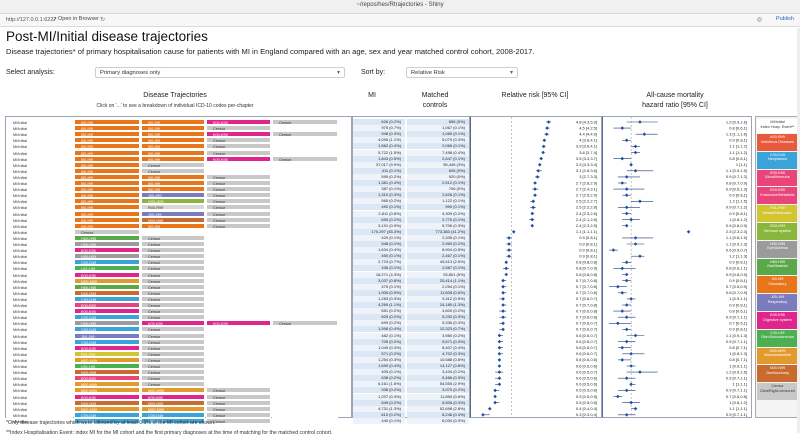 The height and width of the screenshot is (437, 800). Describe the element at coordinates (78, 19) in the screenshot. I see `open-in-browser-button: Open in Browser` at that location.